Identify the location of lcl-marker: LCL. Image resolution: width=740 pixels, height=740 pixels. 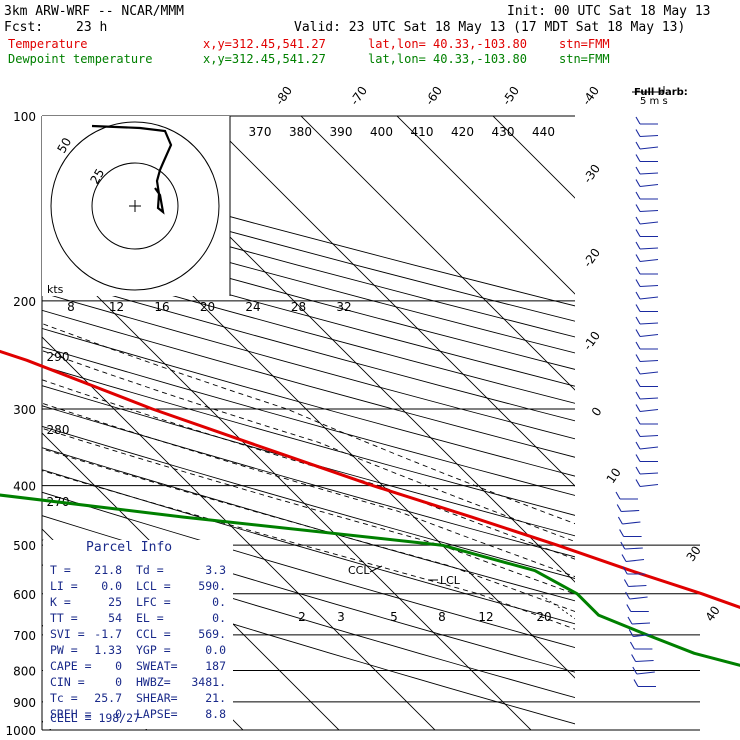
(450, 580).